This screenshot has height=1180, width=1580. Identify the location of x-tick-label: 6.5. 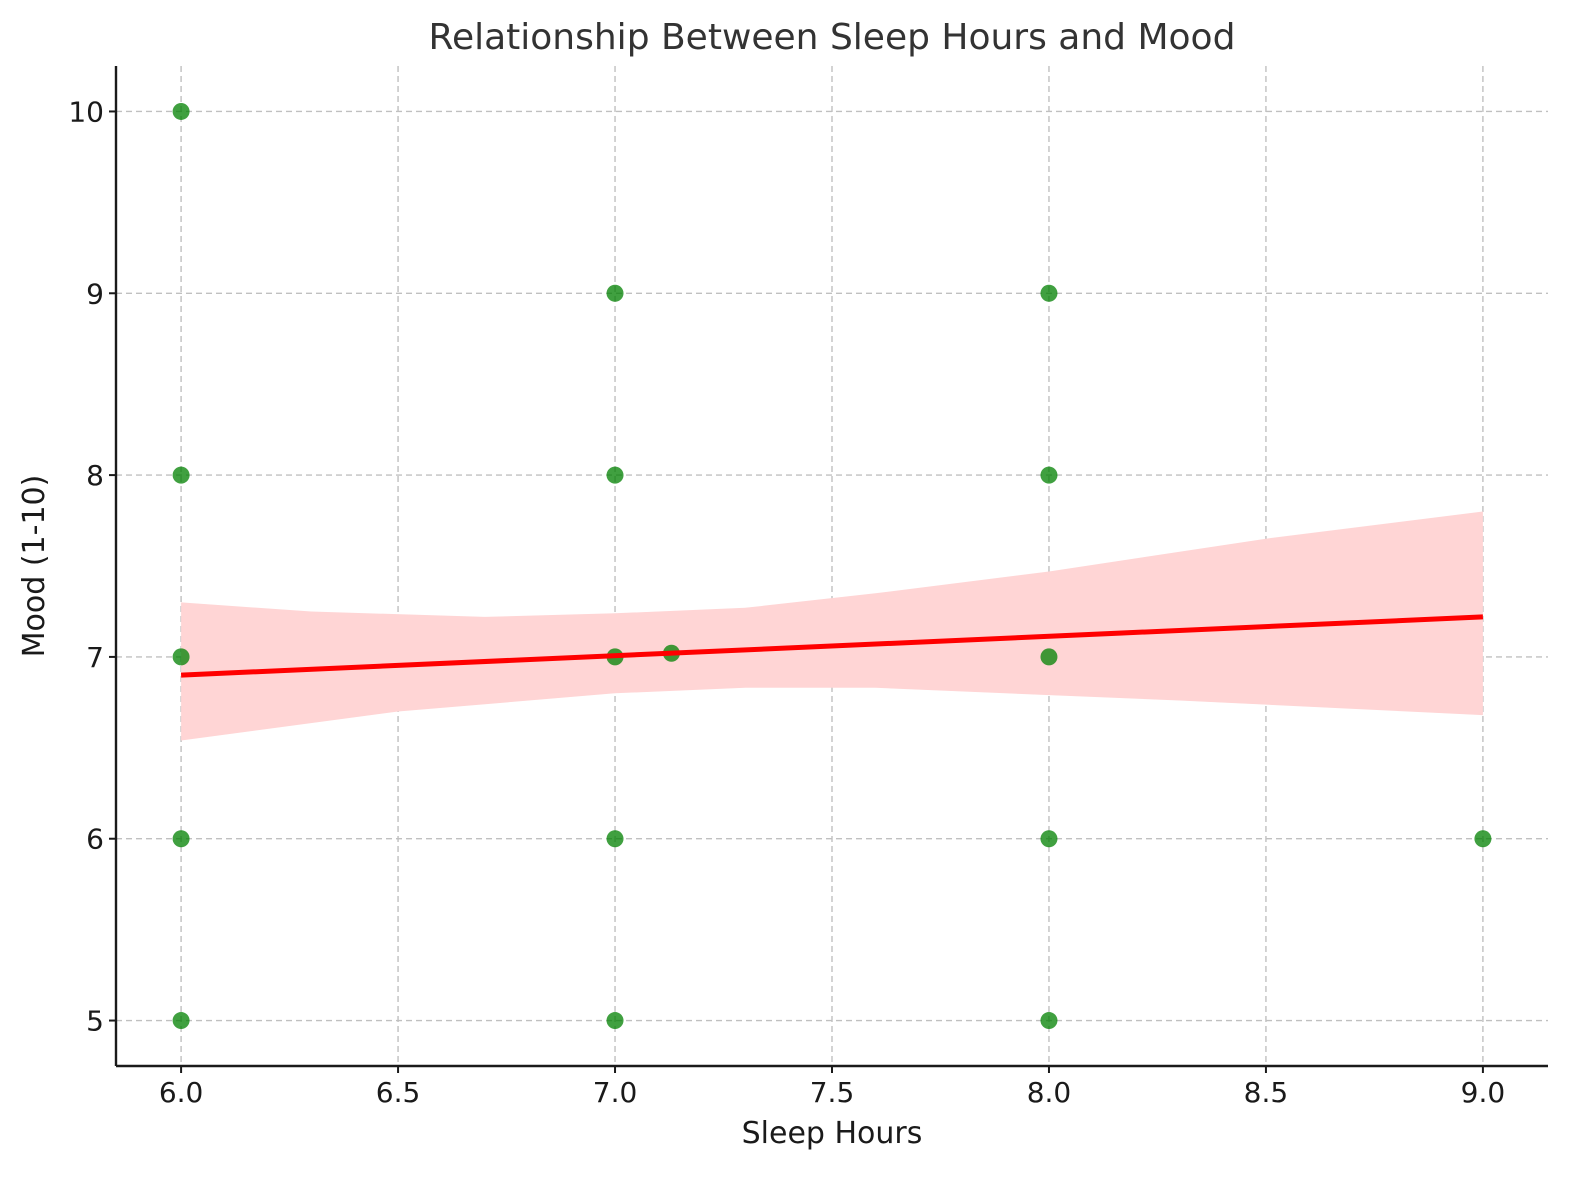
(398, 1092).